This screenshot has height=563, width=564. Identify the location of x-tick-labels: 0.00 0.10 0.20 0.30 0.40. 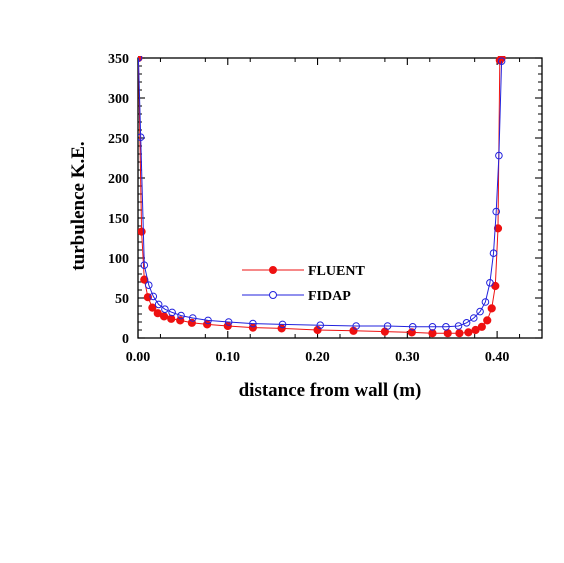
(318, 357).